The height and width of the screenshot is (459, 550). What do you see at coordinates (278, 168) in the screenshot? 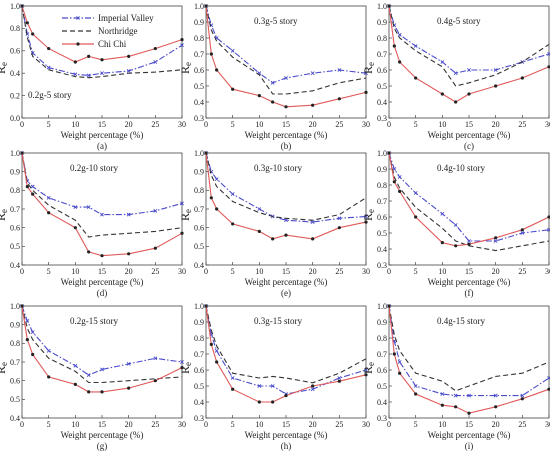
I see `panel-title: 0.3g-10 story` at bounding box center [278, 168].